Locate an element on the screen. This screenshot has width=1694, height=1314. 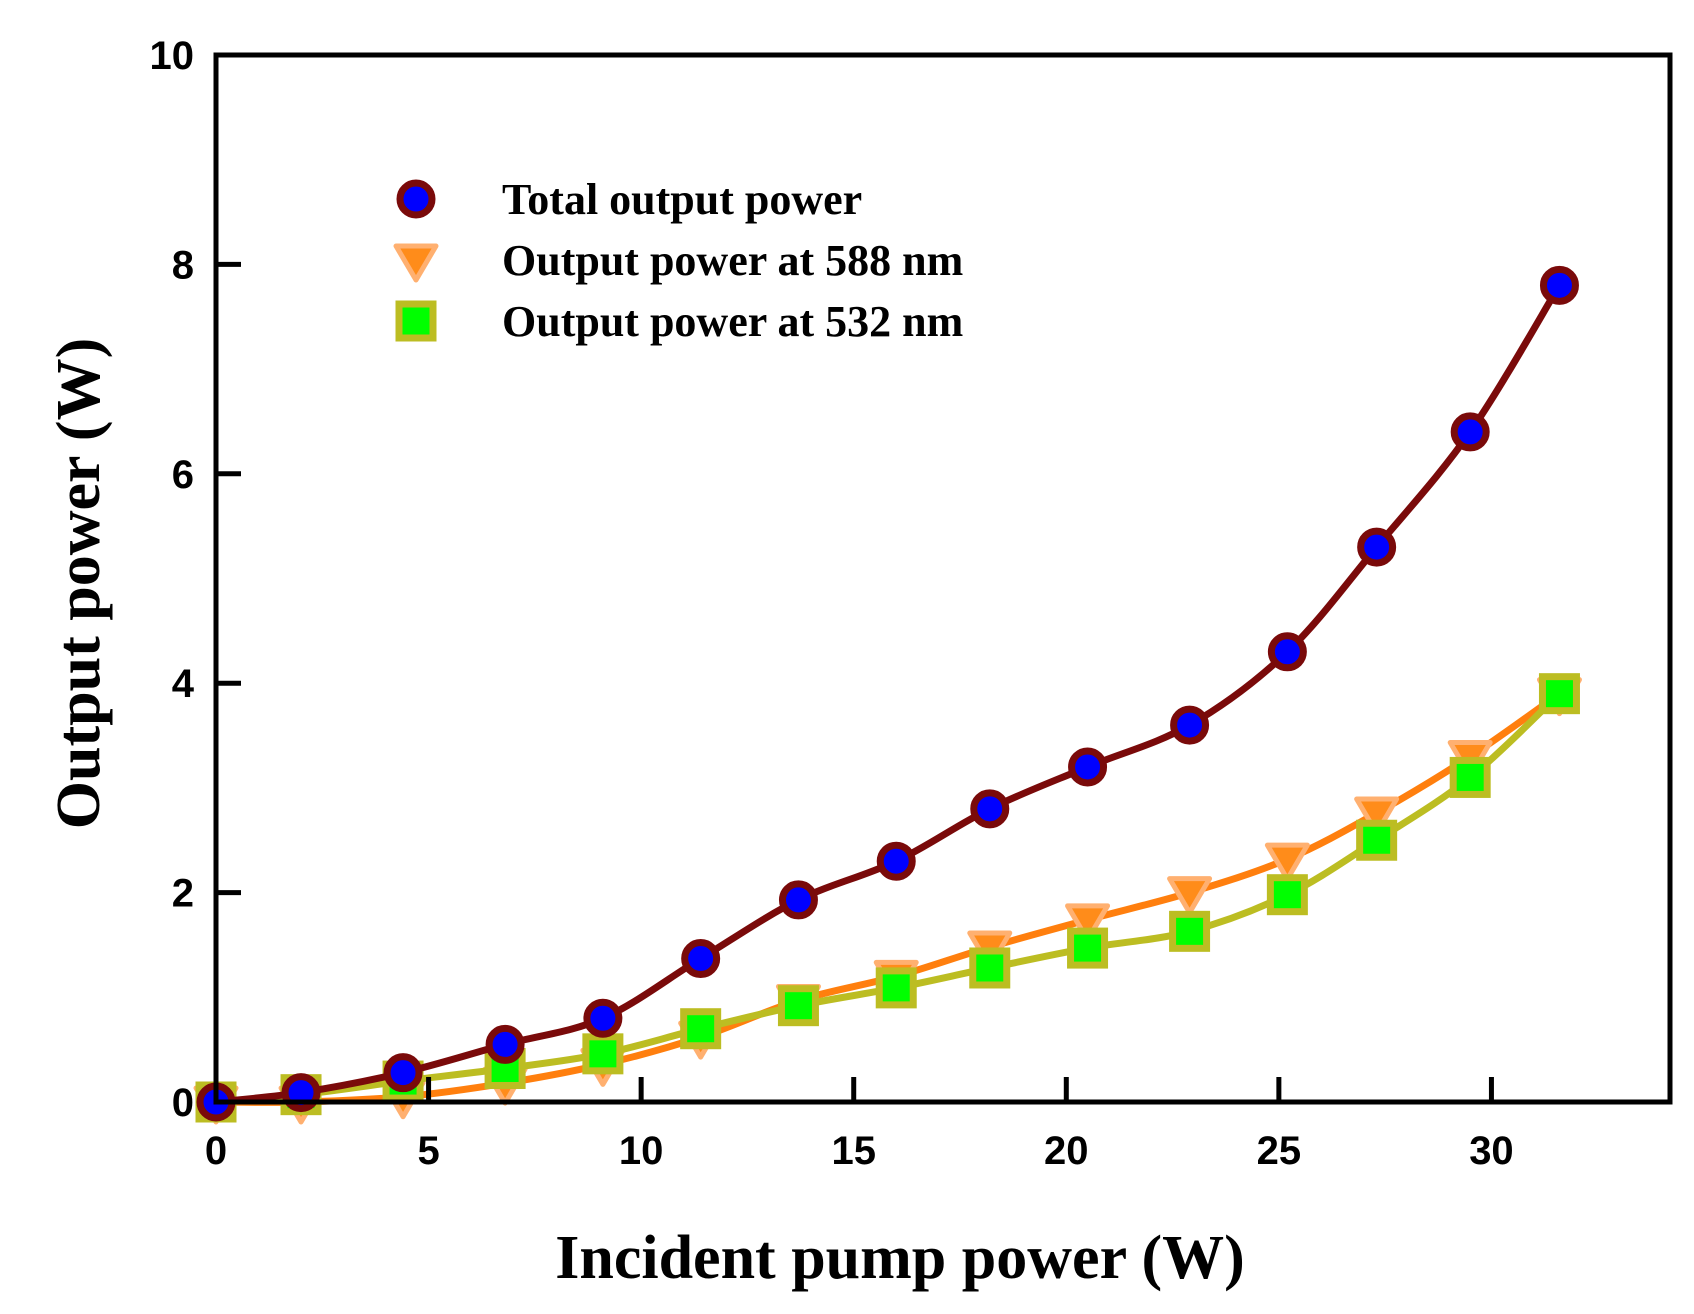
y-tick-label: 2 is located at coordinates (183, 894).